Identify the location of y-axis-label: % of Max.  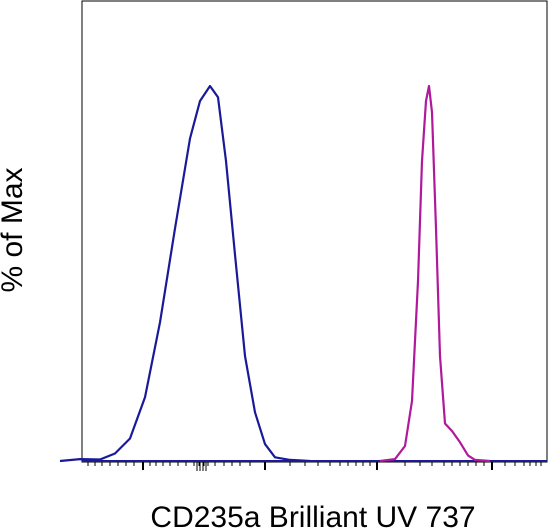
(14, 229).